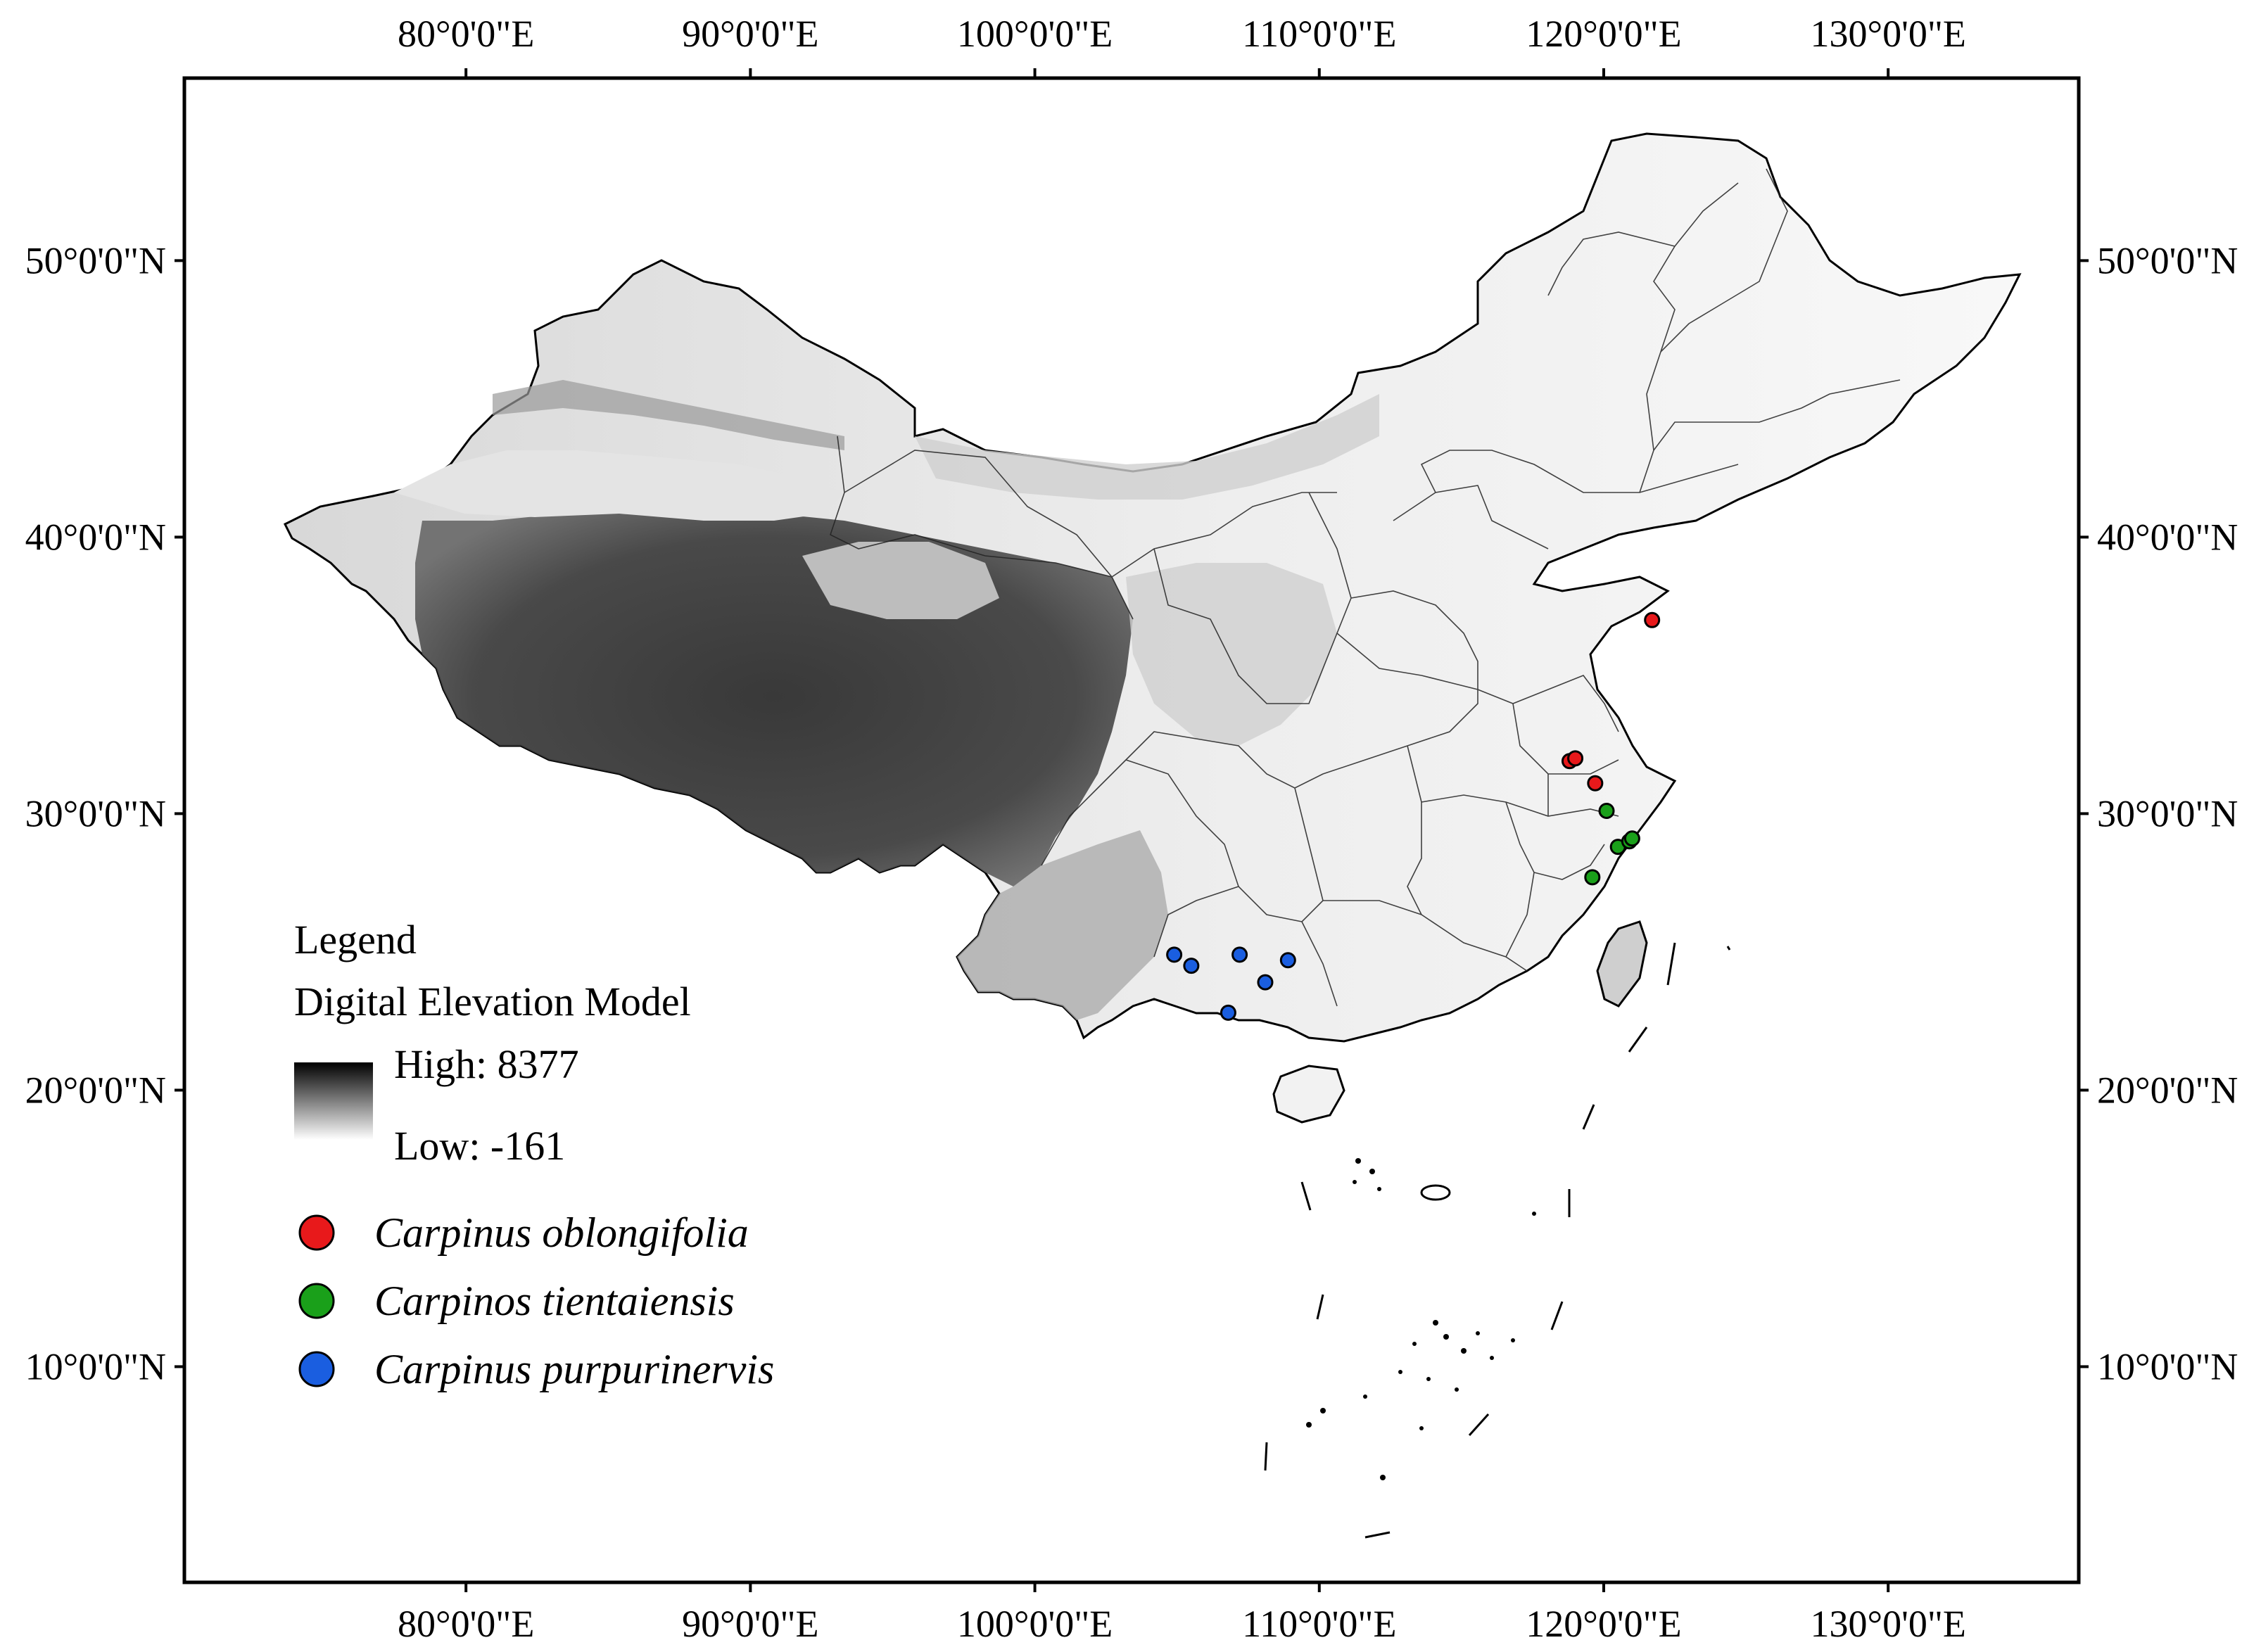 The height and width of the screenshot is (1652, 2261). I want to click on x-tick-label-bottom: 80°0'0"E, so click(466, 1624).